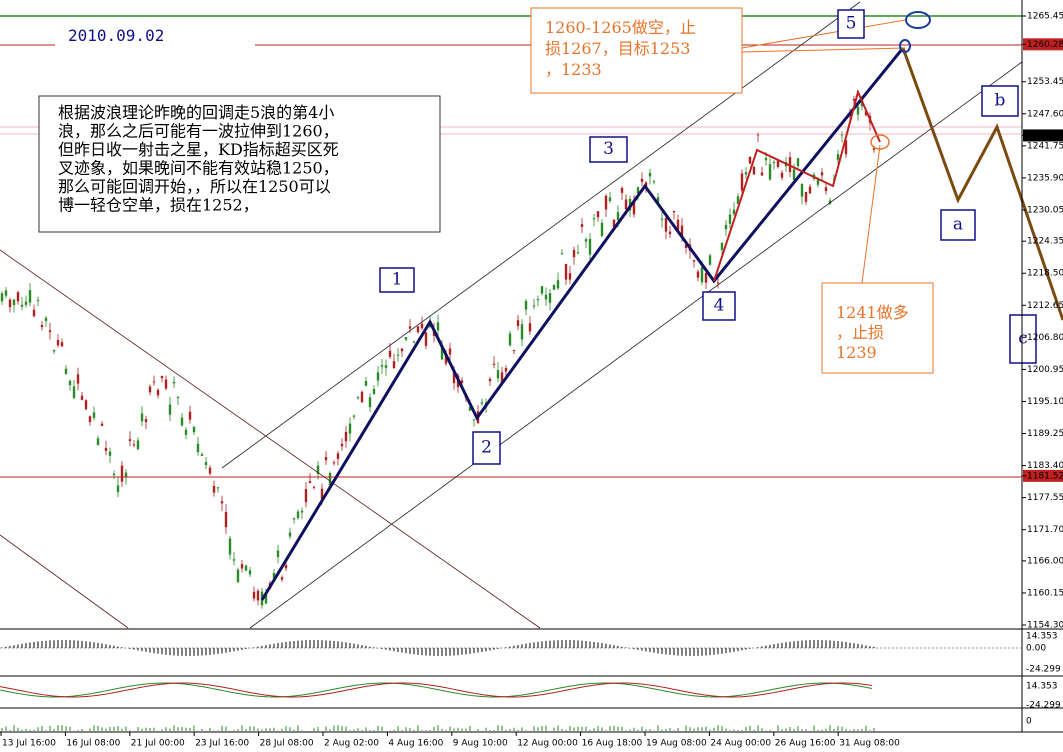  Describe the element at coordinates (1023, 339) in the screenshot. I see `wave-label: c` at that location.